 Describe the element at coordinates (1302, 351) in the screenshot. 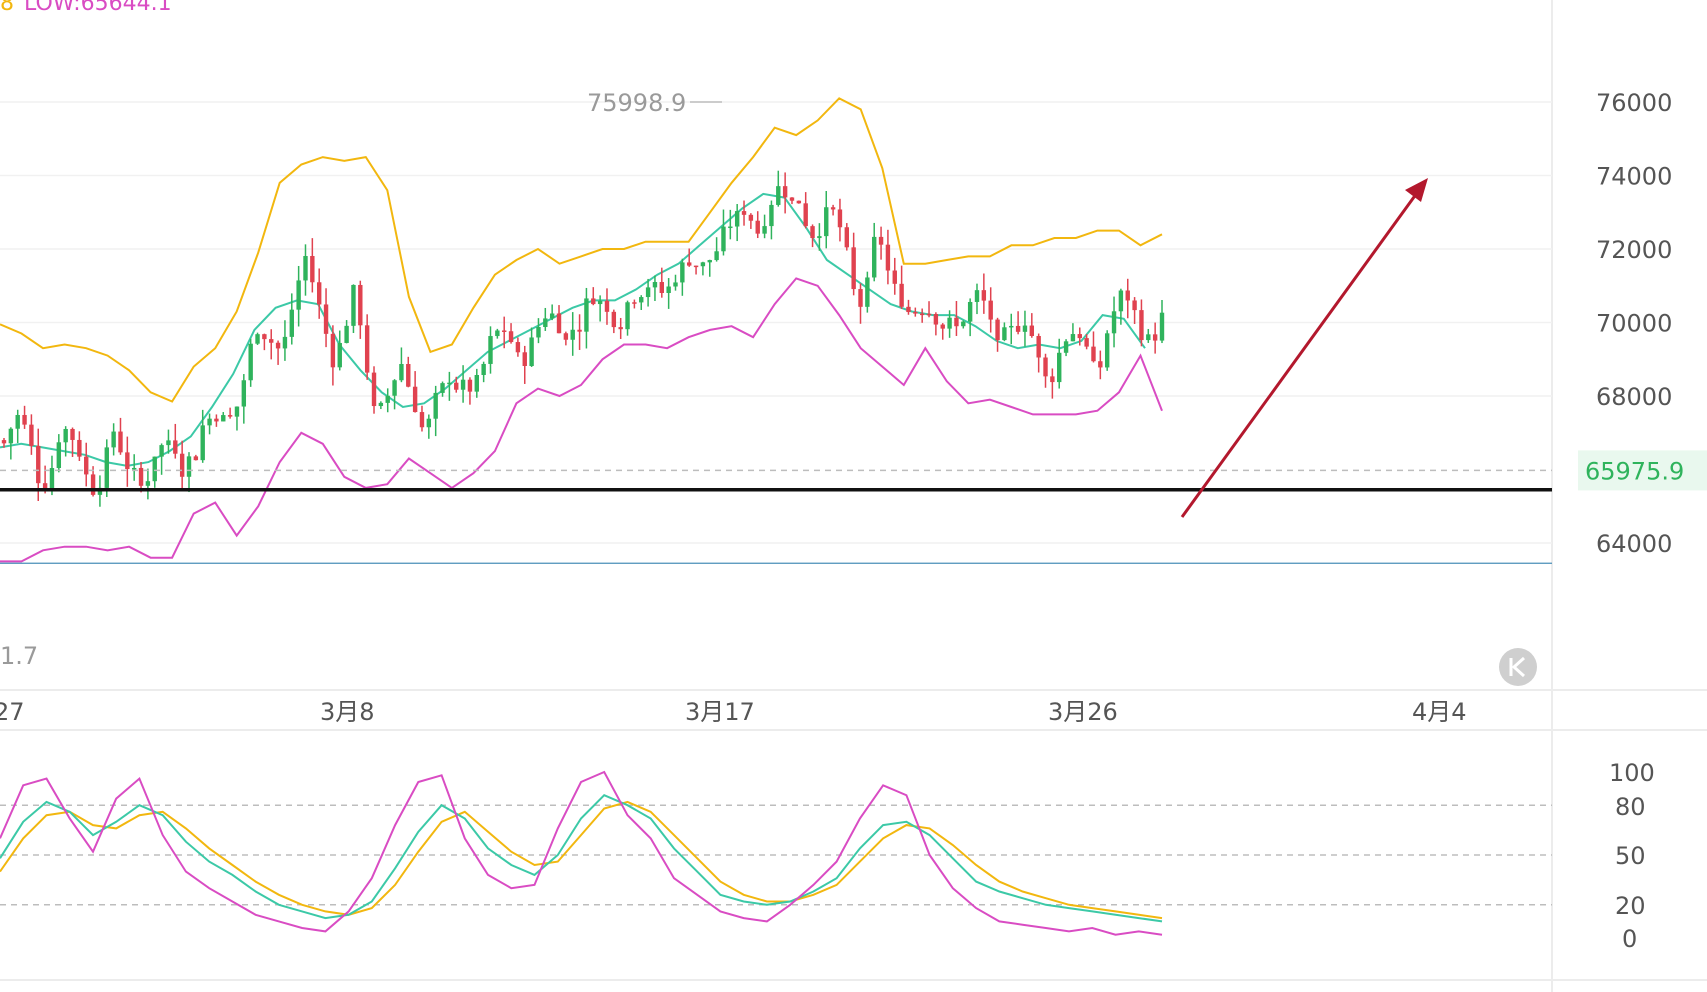

I see `forecast-arrow-line` at that location.